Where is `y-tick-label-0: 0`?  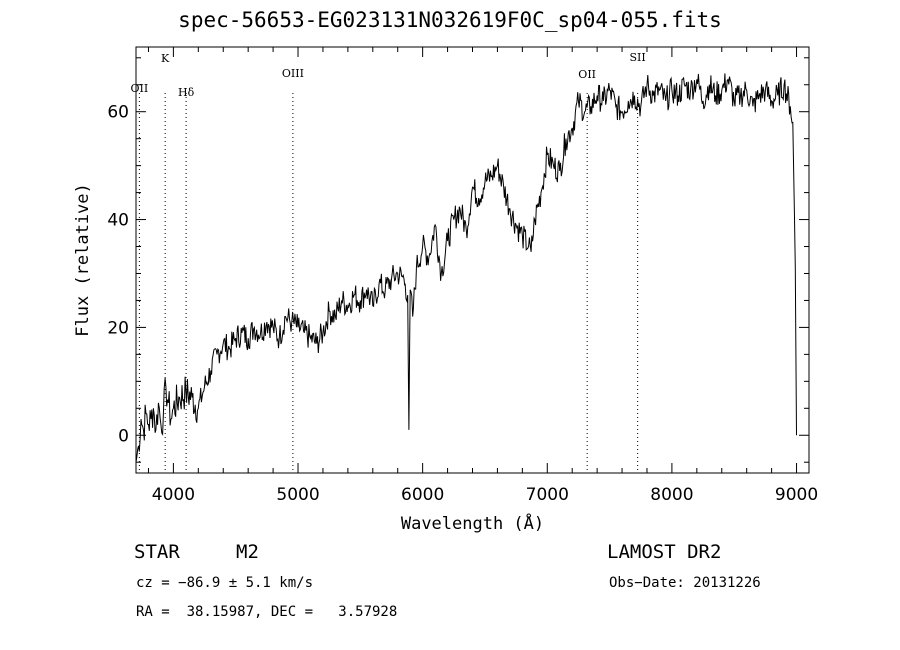
y-tick-label-0: 0 is located at coordinates (123, 436).